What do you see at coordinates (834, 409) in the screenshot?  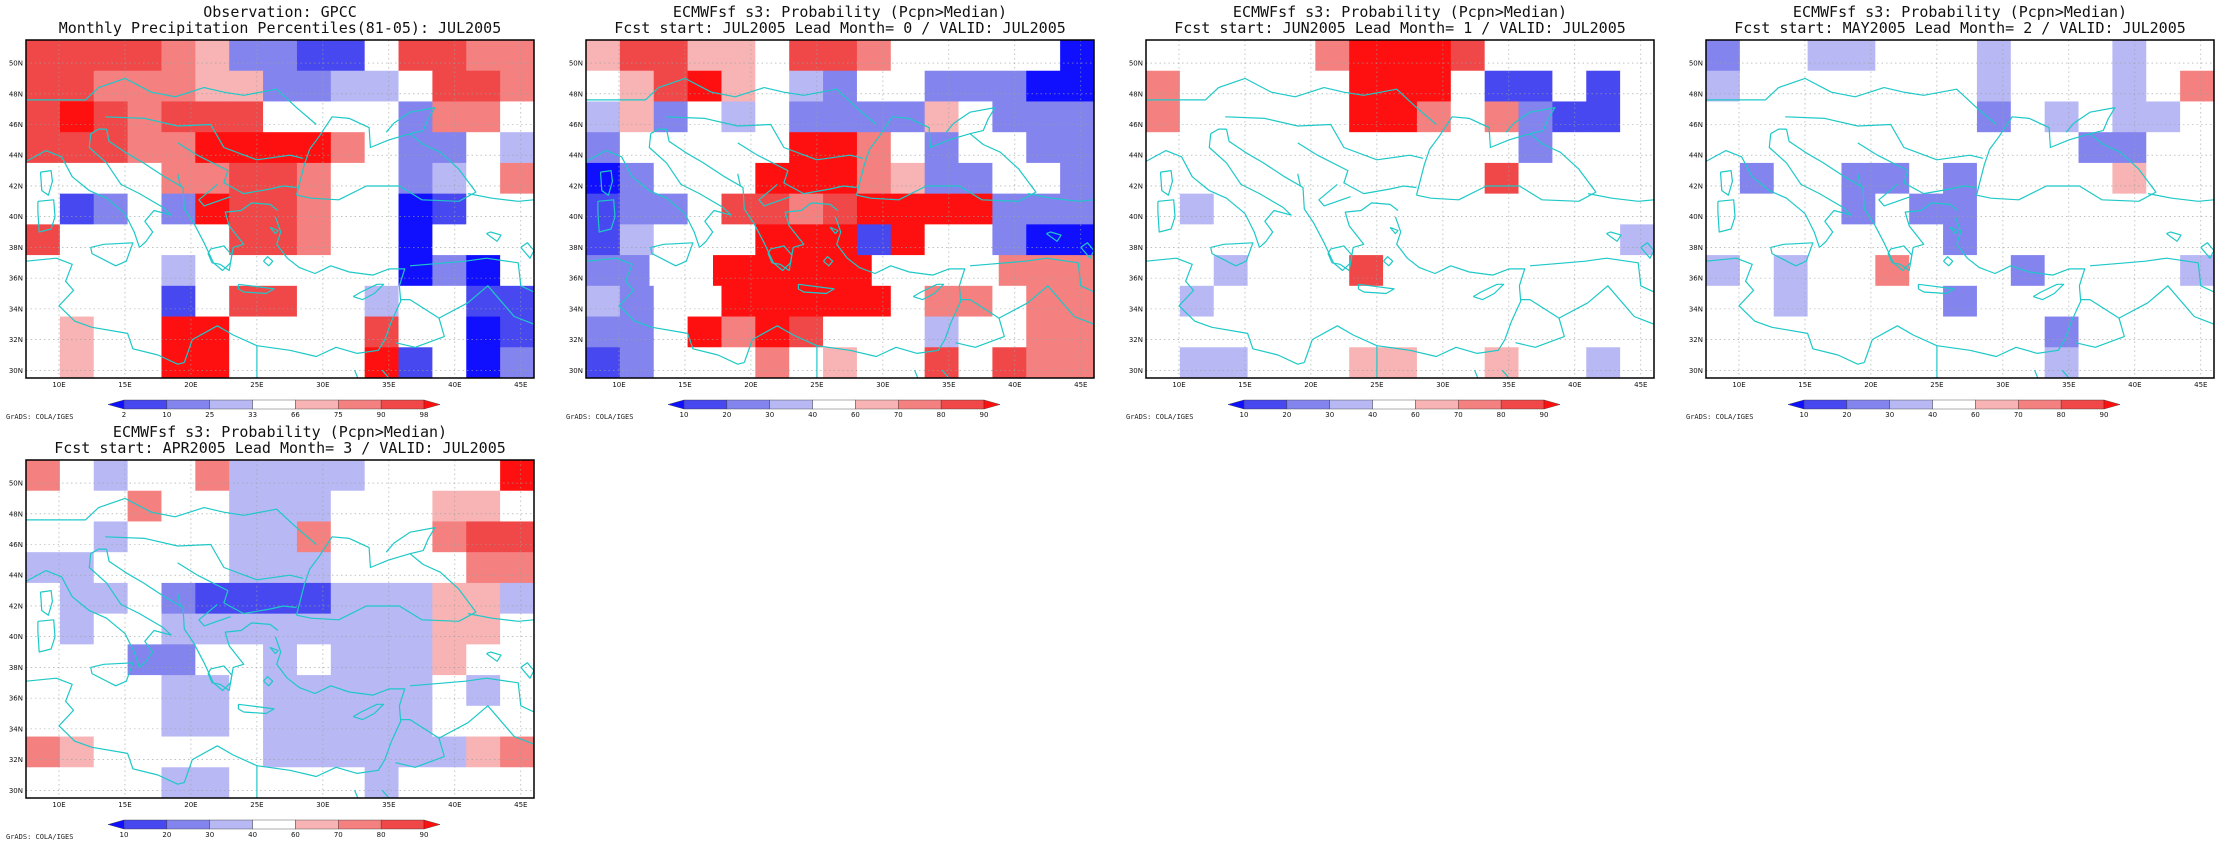 I see `colorbar: 10 20 30 40 60 70 80 90` at bounding box center [834, 409].